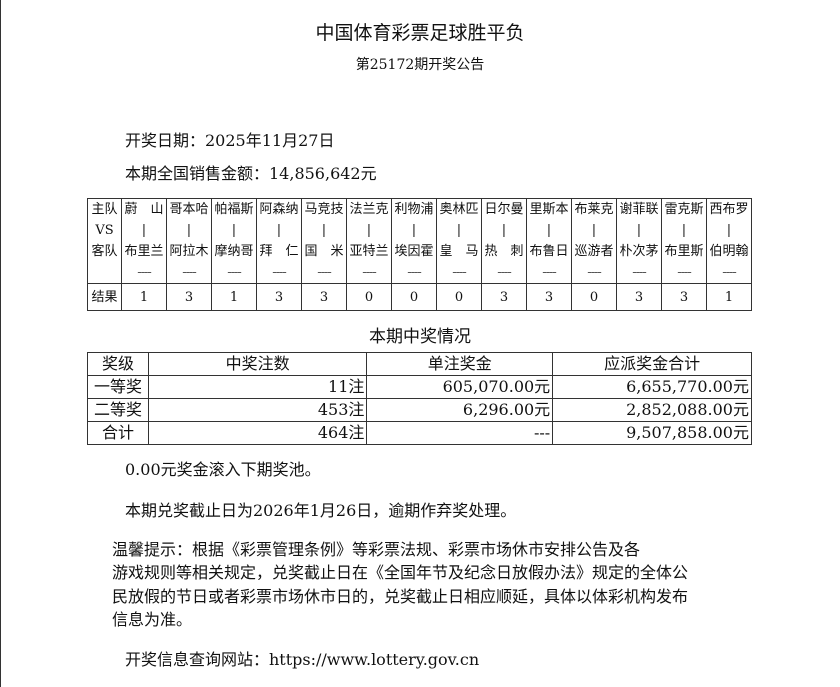 The height and width of the screenshot is (687, 840). I want to click on away-team: 摩纳哥, so click(234, 251).